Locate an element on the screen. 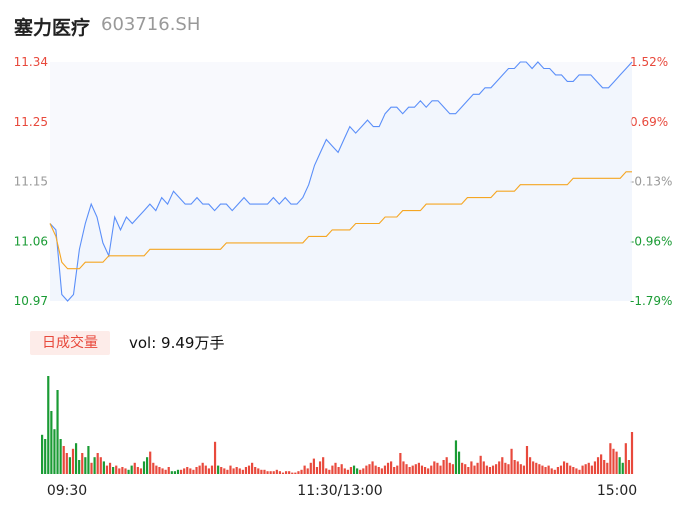 The width and height of the screenshot is (686, 524). x-tick: 15:00 is located at coordinates (617, 491).